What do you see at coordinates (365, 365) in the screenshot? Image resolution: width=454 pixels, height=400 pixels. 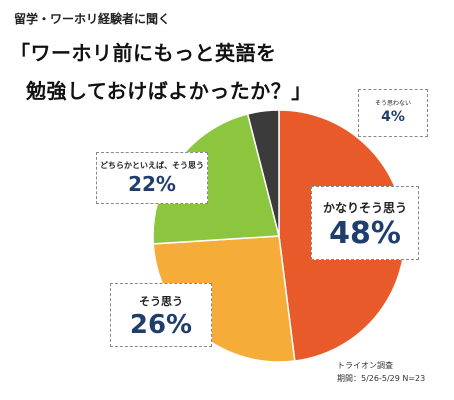 I see `source-line-1: トライオン調査` at bounding box center [365, 365].